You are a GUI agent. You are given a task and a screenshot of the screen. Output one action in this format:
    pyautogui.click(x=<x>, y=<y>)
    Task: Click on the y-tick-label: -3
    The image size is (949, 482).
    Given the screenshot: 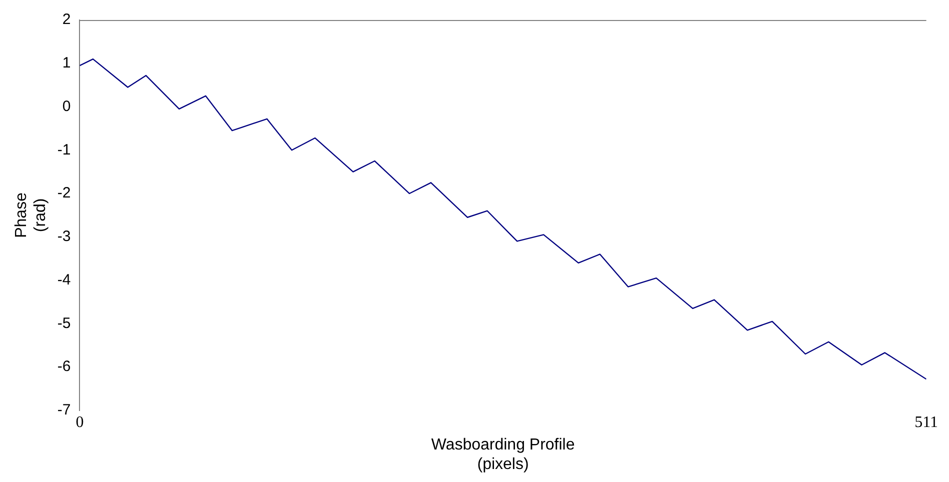 What is the action you would take?
    pyautogui.click(x=64, y=237)
    